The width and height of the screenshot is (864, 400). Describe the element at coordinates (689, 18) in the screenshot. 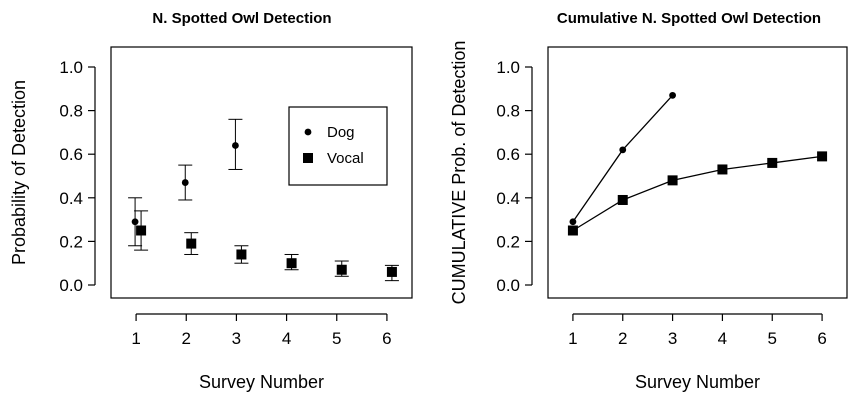

I see `chart-title: Cumulative N. Spotted Owl Detection` at that location.